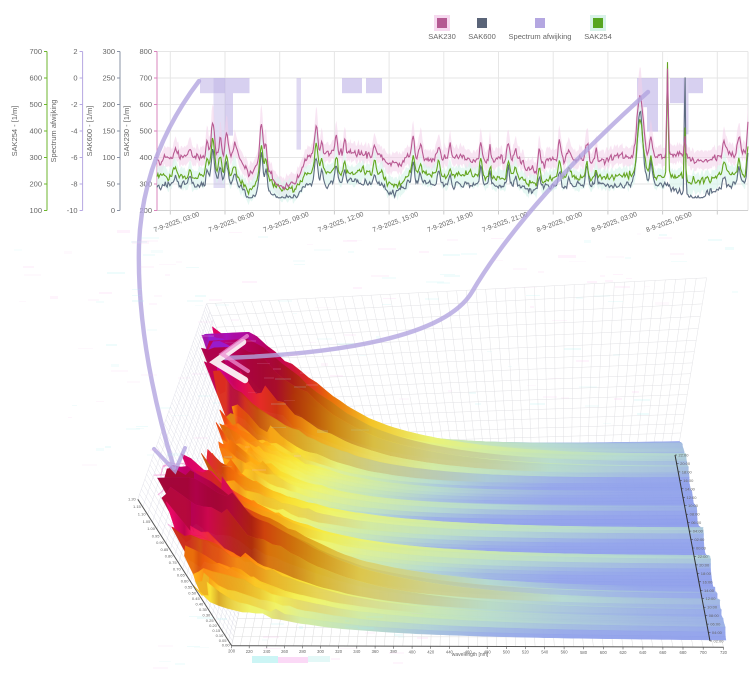 The height and width of the screenshot is (683, 751). Describe the element at coordinates (663, 652) in the screenshot. I see `svg-text: 660` at that location.